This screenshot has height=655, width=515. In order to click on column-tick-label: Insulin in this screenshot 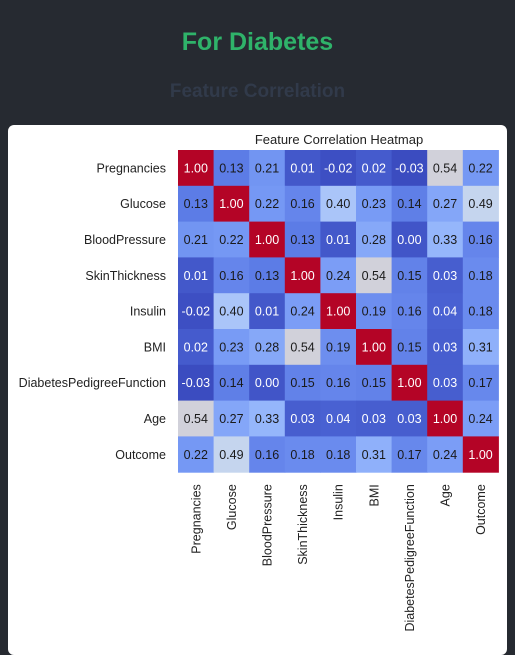, I will do `click(339, 502)`.